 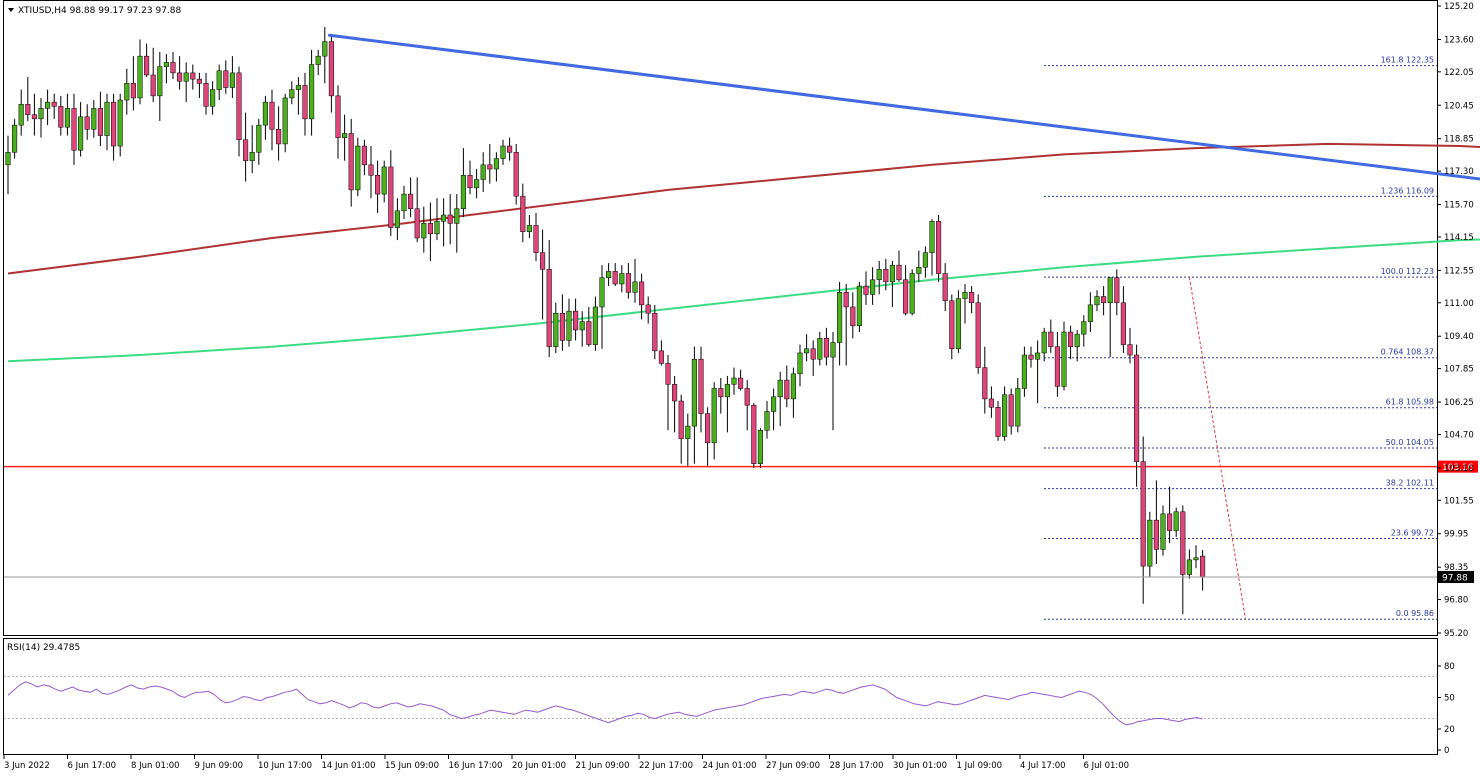 I want to click on y-tick-label: 107.85, so click(x=1459, y=370).